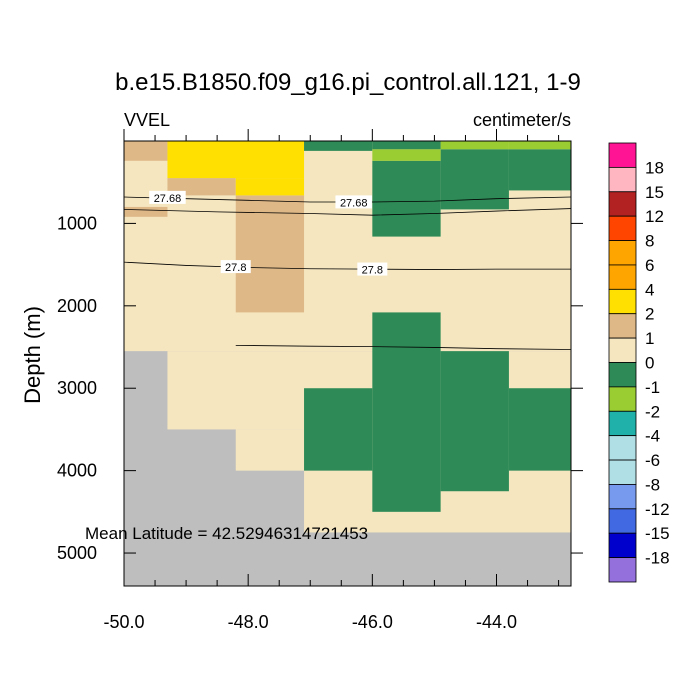  I want to click on colorbar-label-15: -15, so click(657, 533).